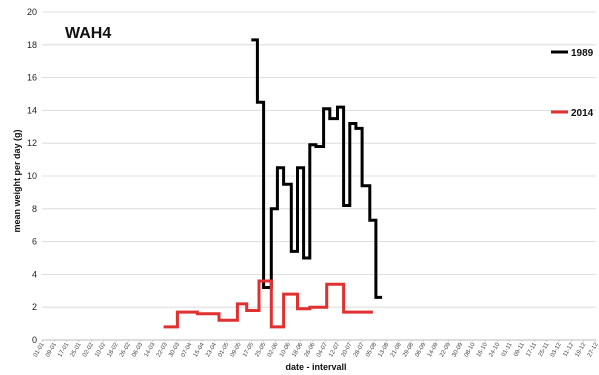  Describe the element at coordinates (17, 180) in the screenshot. I see `y-axis-label: mean weight per day (g)` at that location.